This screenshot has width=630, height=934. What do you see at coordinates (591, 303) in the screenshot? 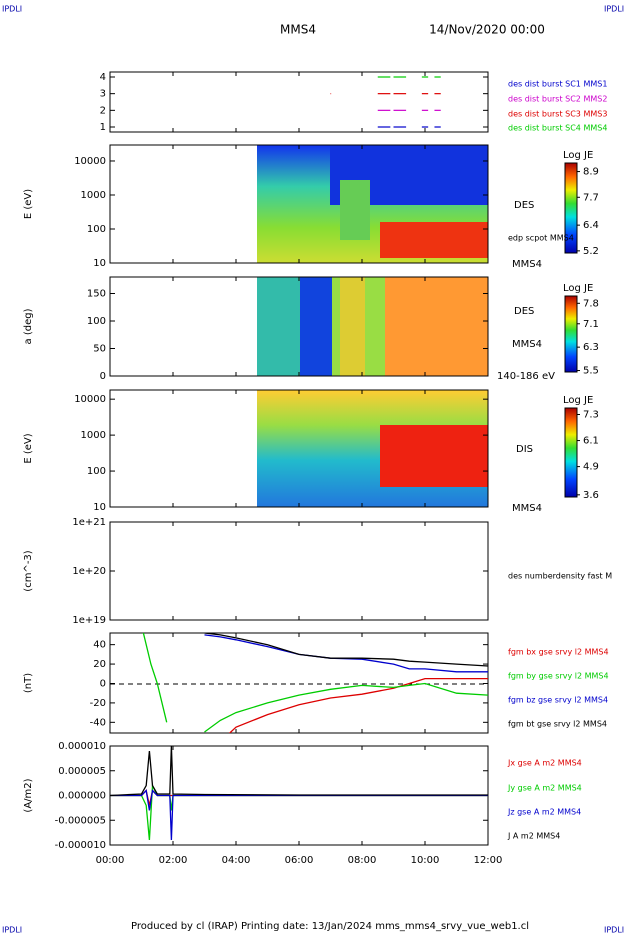
I see `colorbar-tick-label: 7.8` at bounding box center [591, 303].